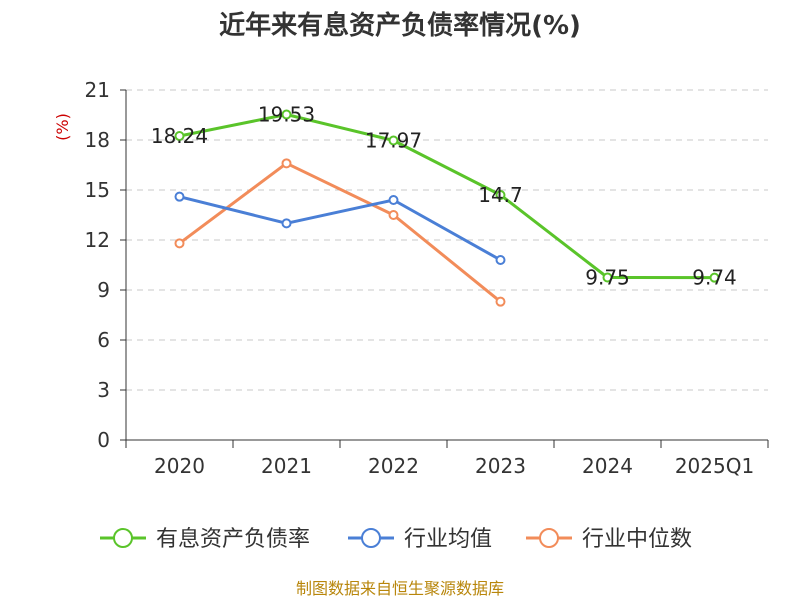 This screenshot has width=800, height=600. I want to click on y-axis-unit-label: (%), so click(62, 127).